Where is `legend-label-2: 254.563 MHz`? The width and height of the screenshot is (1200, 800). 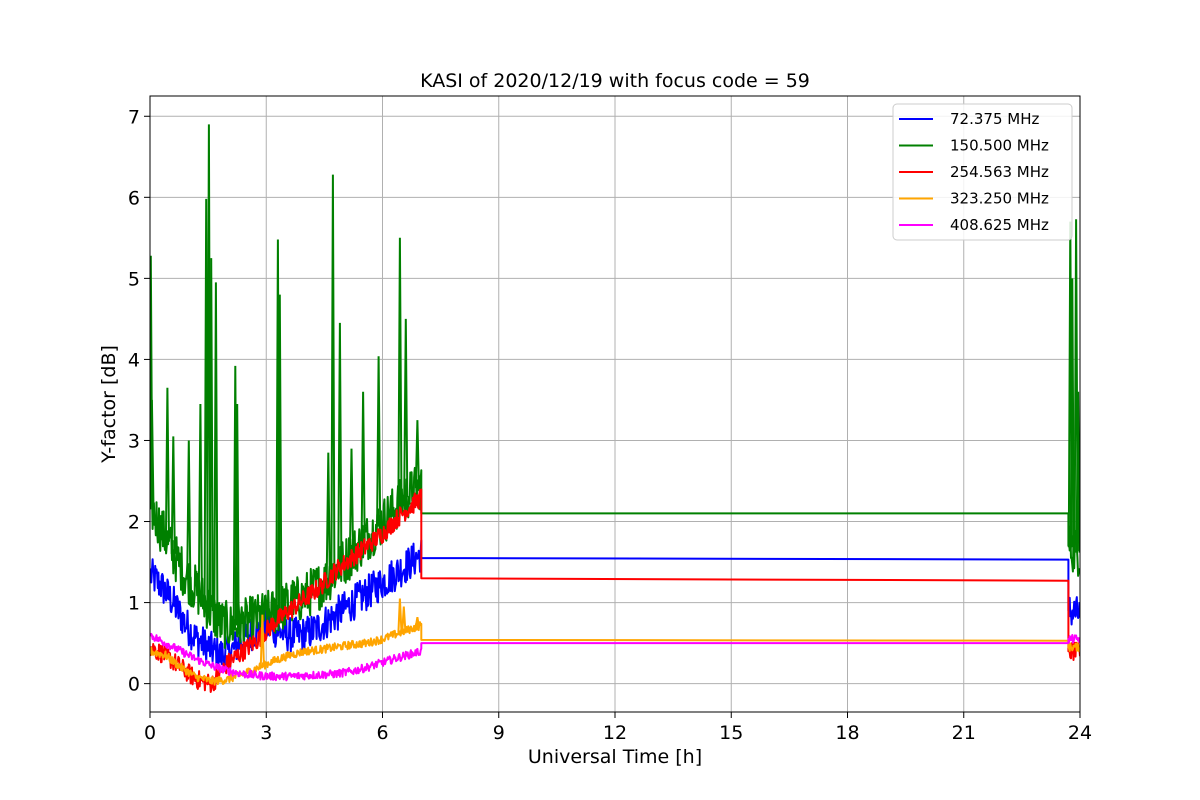 legend-label-2: 254.563 MHz is located at coordinates (999, 172).